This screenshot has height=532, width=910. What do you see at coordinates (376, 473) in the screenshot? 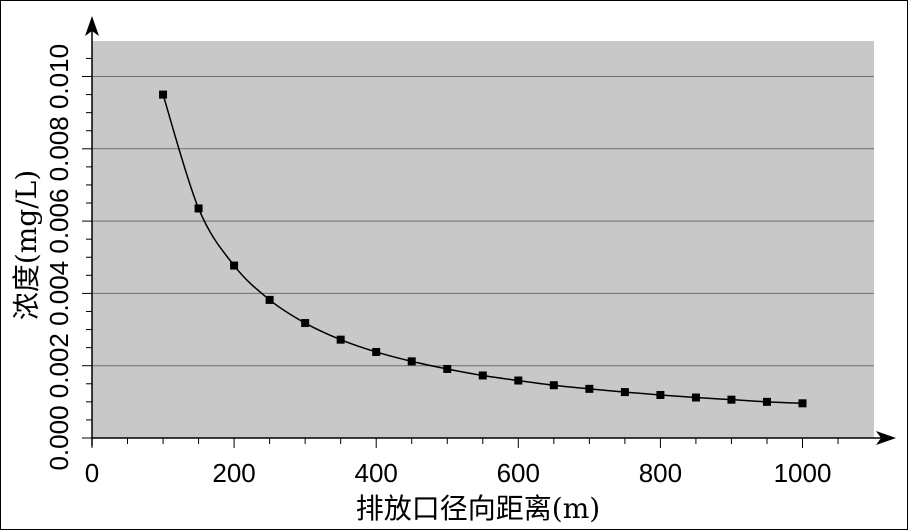
I see `x-tick-label: 400` at bounding box center [376, 473].